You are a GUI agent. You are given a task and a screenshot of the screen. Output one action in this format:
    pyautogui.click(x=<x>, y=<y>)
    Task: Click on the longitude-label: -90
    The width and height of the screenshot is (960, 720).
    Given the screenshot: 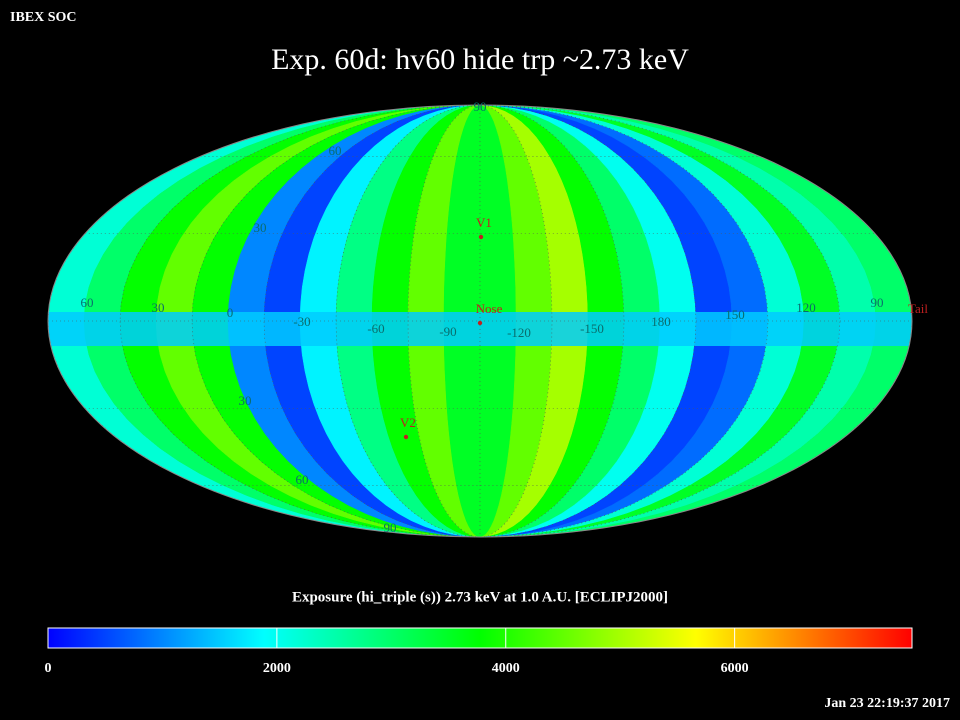 What is the action you would take?
    pyautogui.click(x=447, y=331)
    